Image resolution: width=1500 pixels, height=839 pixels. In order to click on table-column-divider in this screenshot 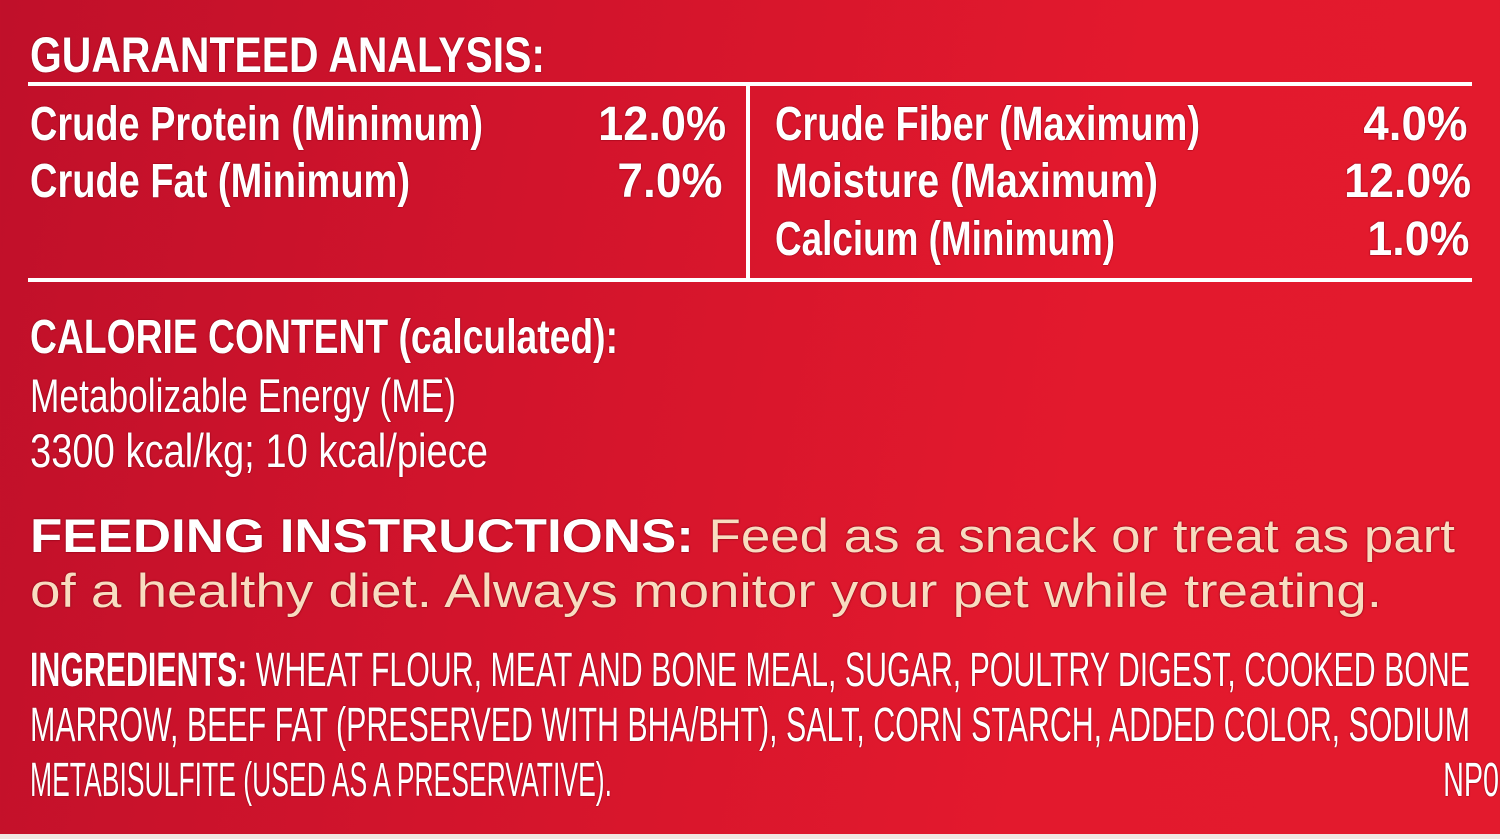, I will do `click(748, 182)`.